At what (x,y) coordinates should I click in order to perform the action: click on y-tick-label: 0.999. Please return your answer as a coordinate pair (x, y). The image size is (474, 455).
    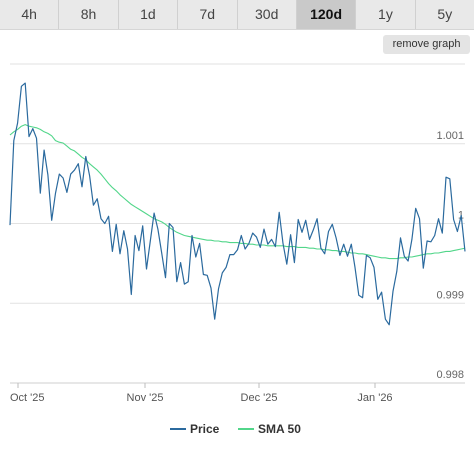
    Looking at the image, I should click on (450, 295).